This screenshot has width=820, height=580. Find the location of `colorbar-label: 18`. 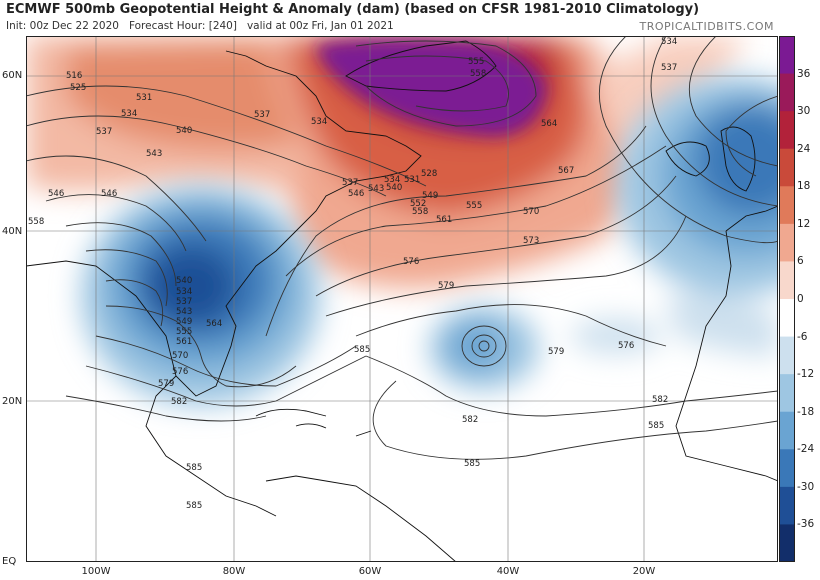

colorbar-label: 18 is located at coordinates (804, 186).